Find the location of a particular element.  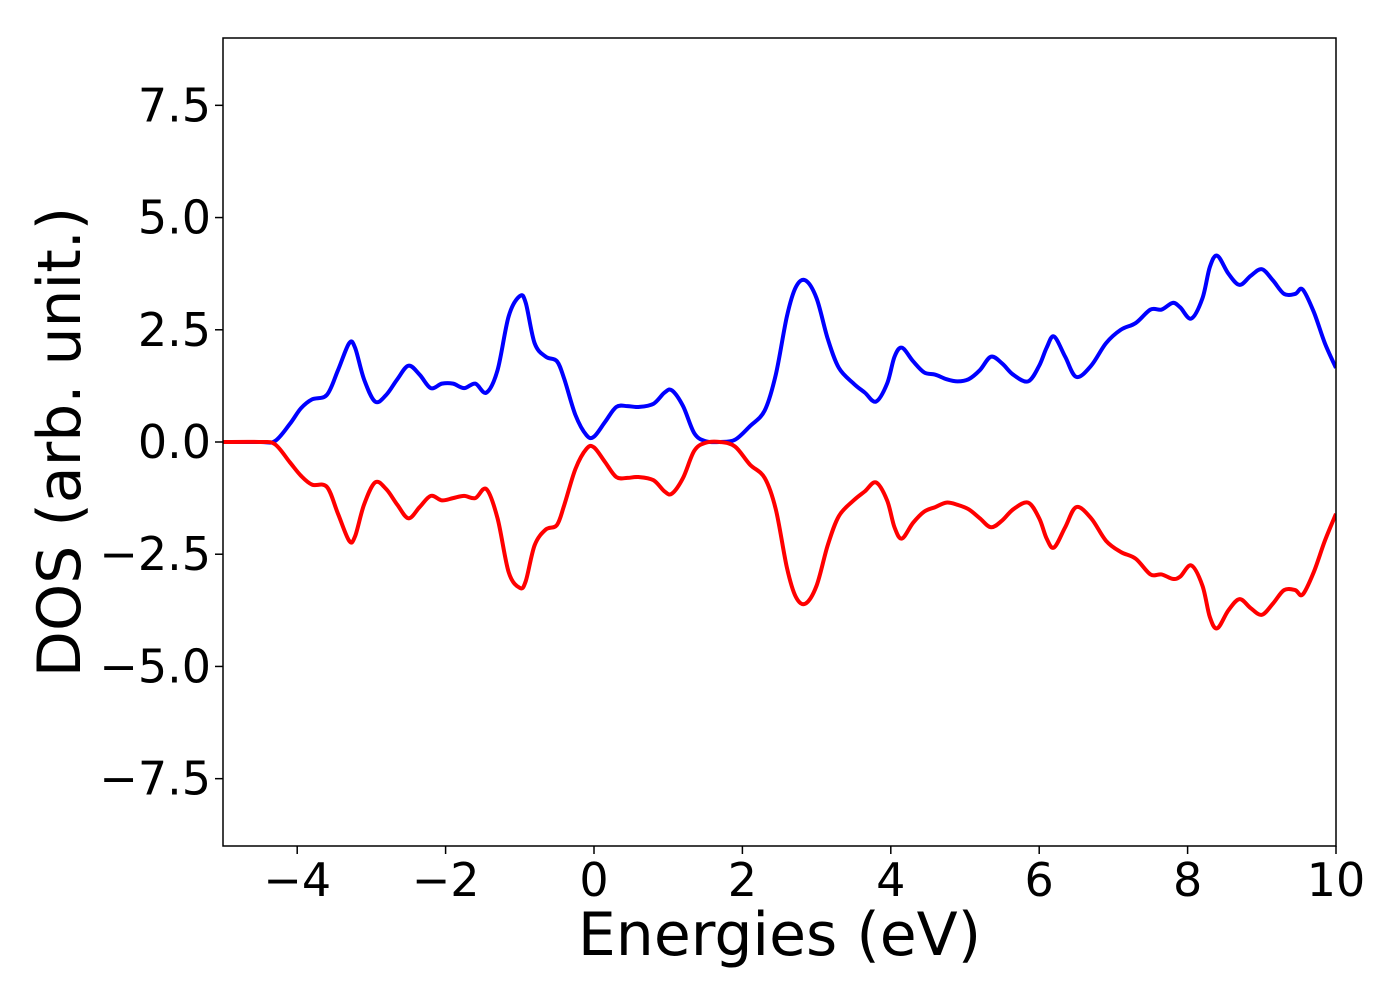

x-tick-label: −4 is located at coordinates (297, 880).